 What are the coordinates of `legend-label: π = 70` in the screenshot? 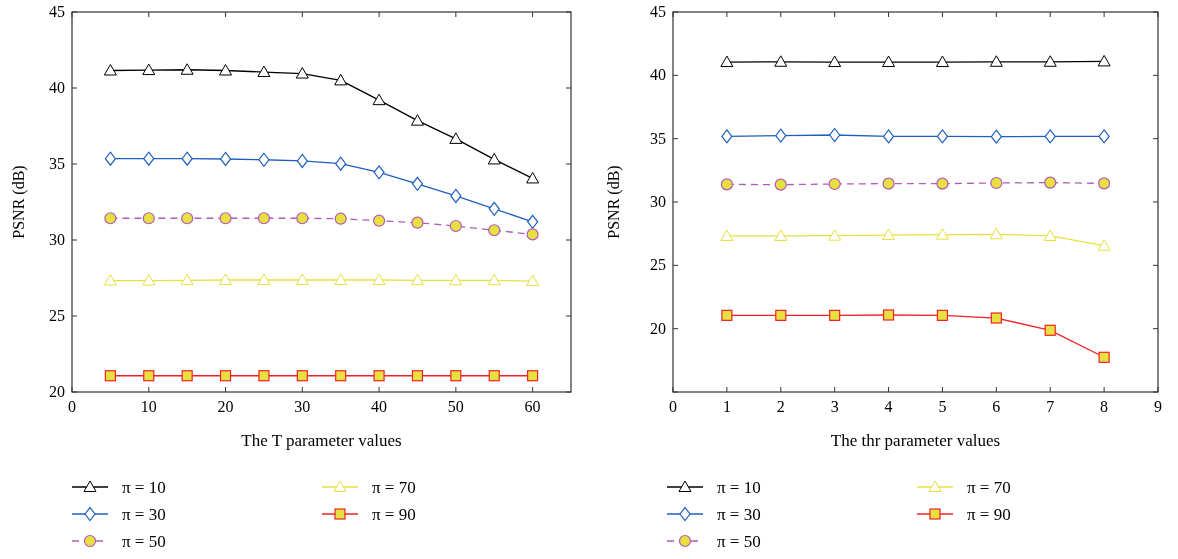 It's located at (394, 487).